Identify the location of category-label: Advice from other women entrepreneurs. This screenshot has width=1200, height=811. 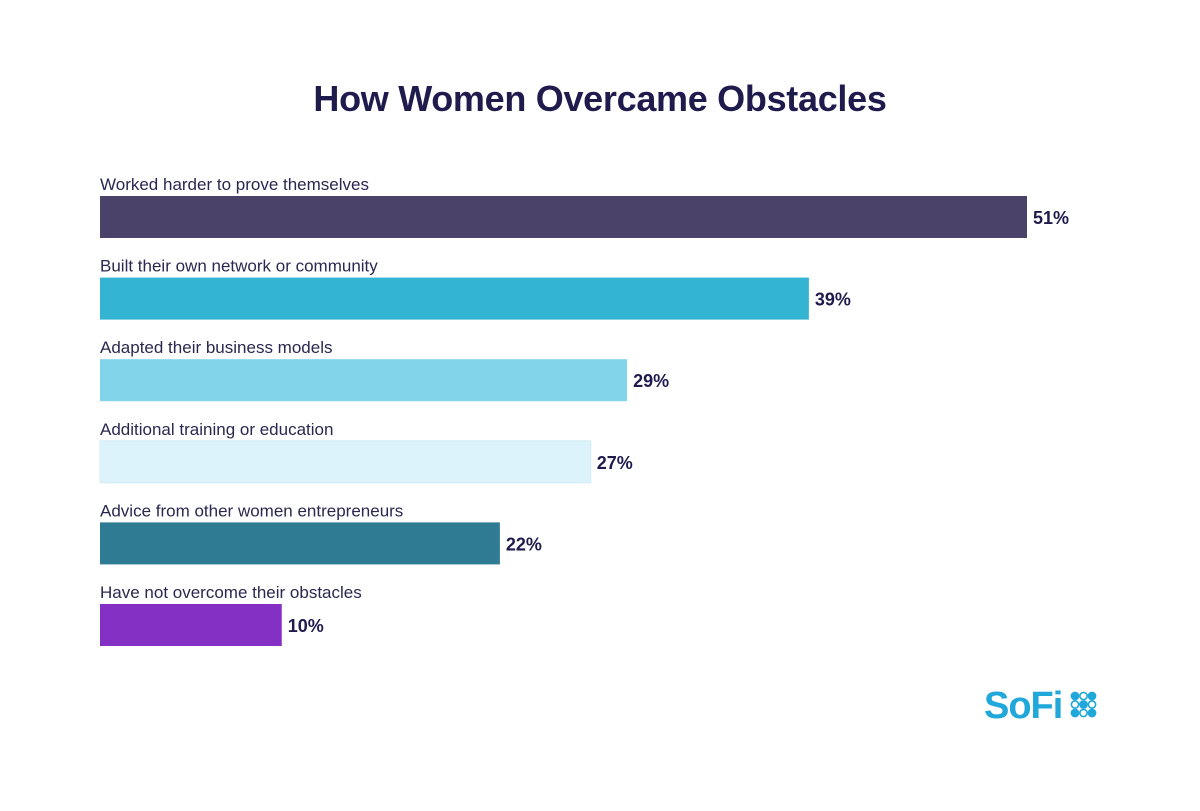
(251, 510).